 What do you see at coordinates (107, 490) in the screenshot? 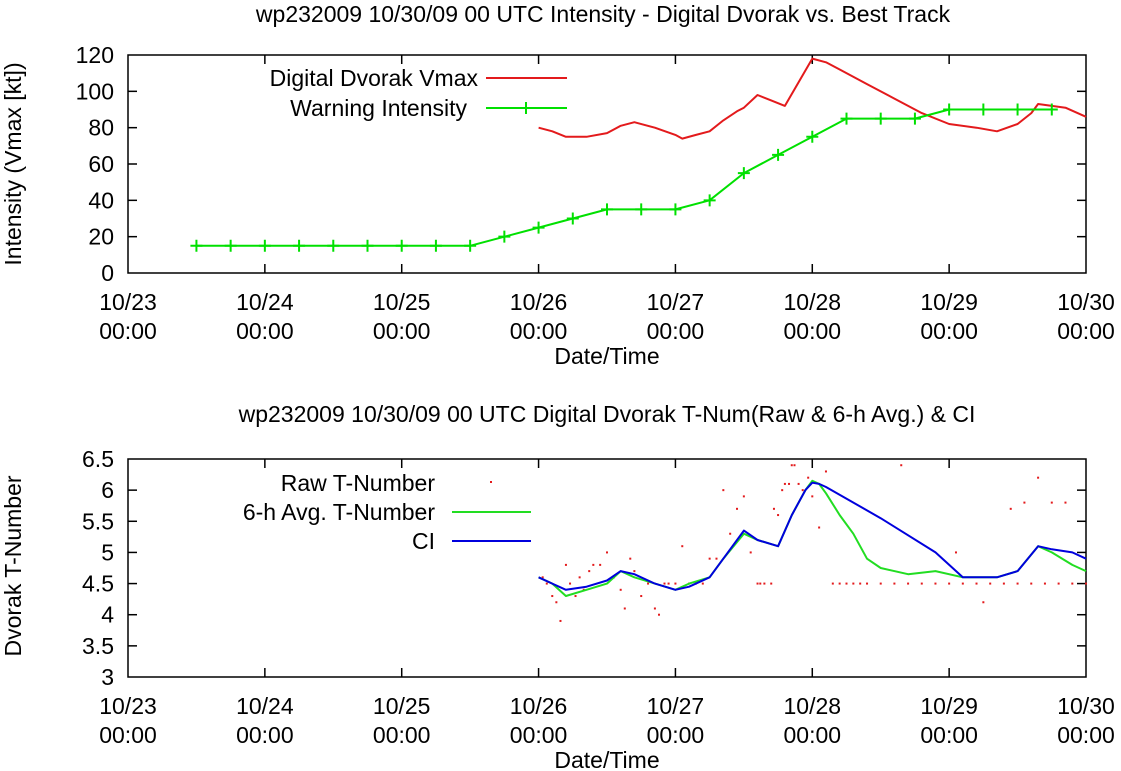
I see `y-tick-label: 6` at bounding box center [107, 490].